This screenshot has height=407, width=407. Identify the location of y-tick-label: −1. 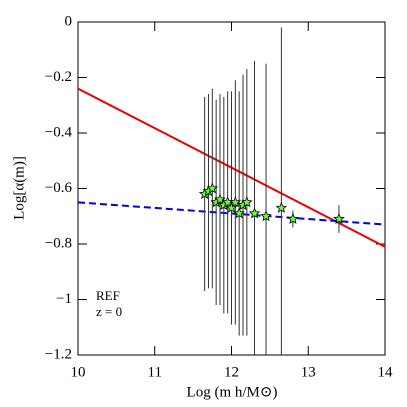
(64, 299).